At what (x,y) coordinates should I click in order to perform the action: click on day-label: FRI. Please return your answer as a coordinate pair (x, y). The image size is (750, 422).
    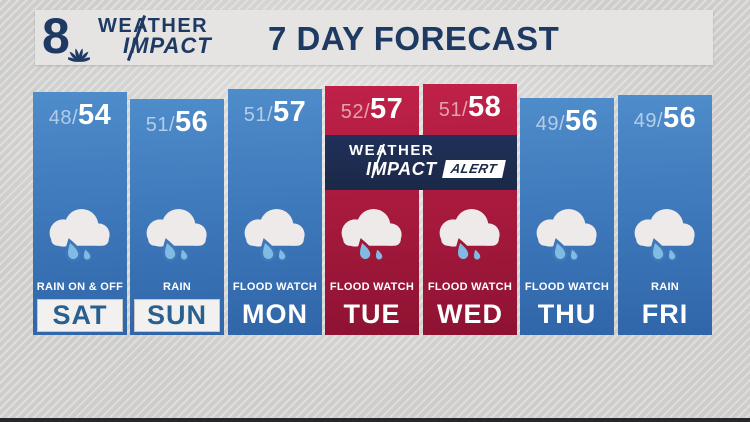
    Looking at the image, I should click on (665, 314).